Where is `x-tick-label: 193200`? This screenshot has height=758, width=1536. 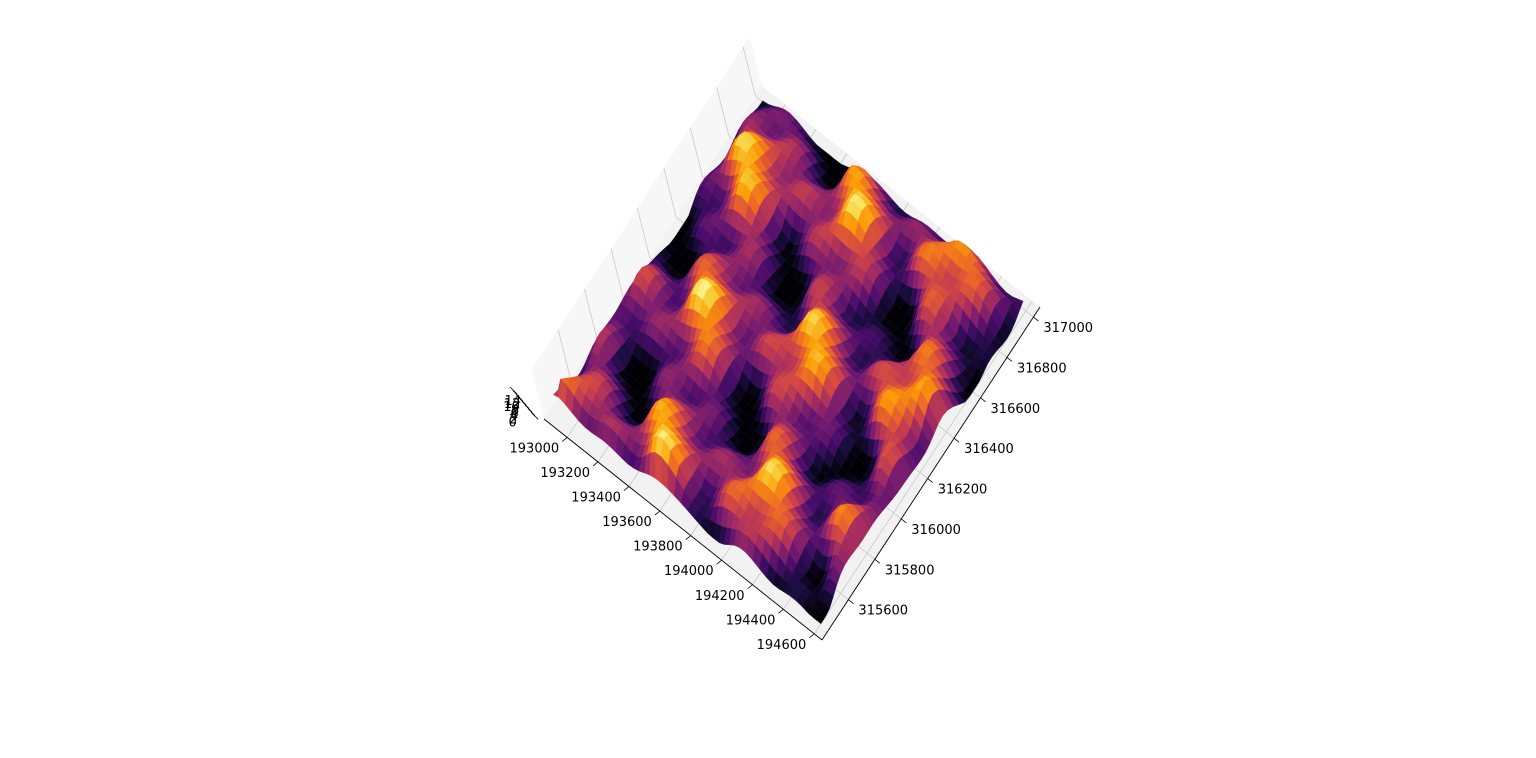 x-tick-label: 193200 is located at coordinates (565, 473).